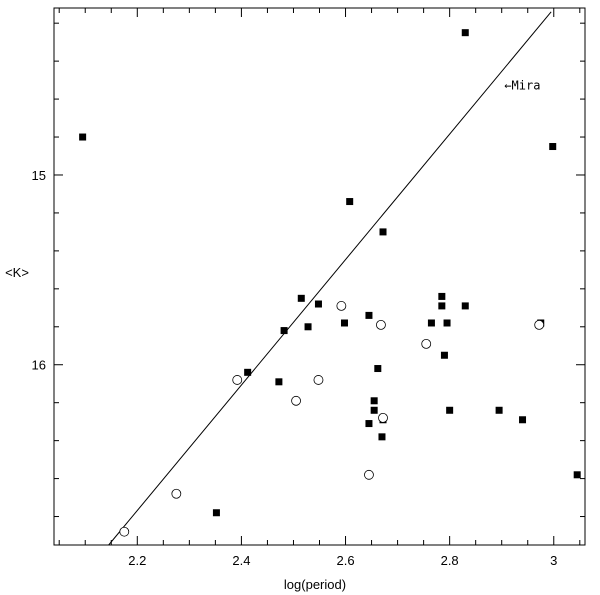 The image size is (600, 595). I want to click on mira-annotation: ←Mira, so click(522, 86).